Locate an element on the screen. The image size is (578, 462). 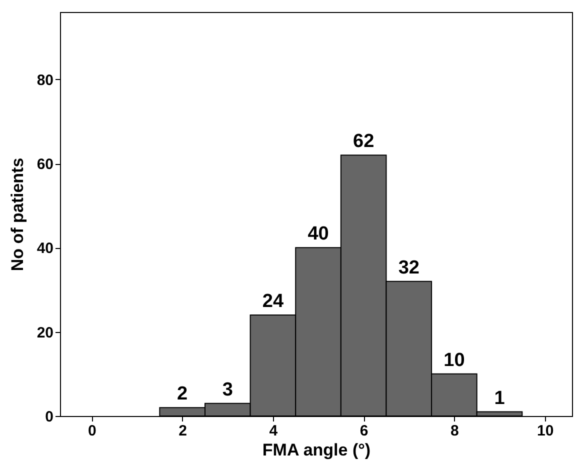
x-tick-label: 0 is located at coordinates (92, 431).